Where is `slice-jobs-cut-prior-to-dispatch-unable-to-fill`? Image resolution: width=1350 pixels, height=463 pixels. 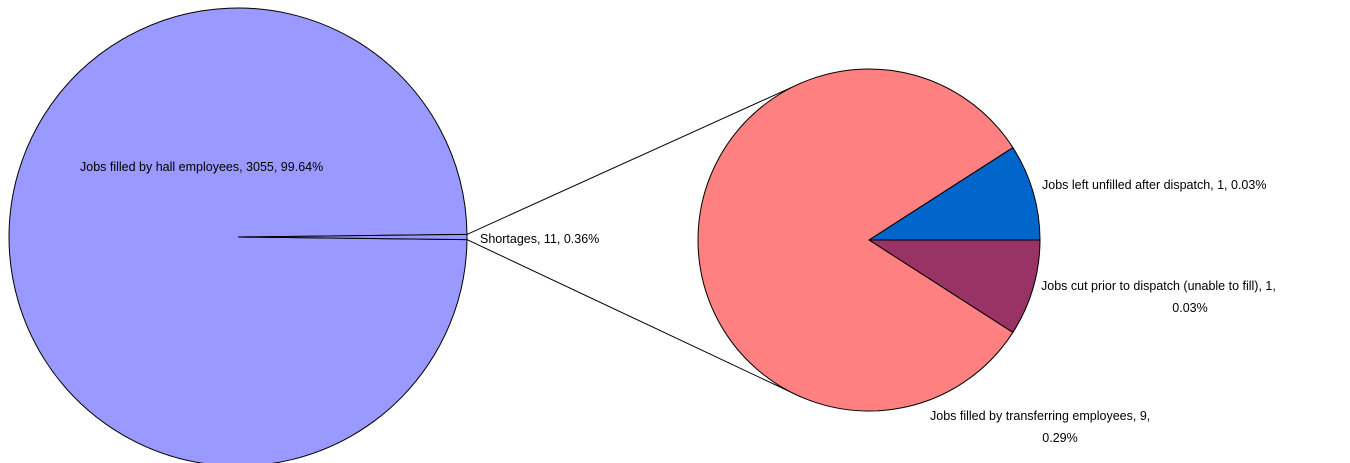
slice-jobs-cut-prior-to-dispatch-unable-to-fill is located at coordinates (954, 286).